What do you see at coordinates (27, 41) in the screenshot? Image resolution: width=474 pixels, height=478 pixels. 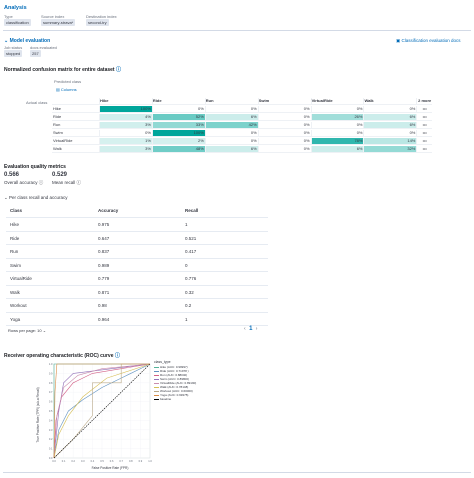 I see `model-eval-toggle: ⌄ Model evaluation` at bounding box center [27, 41].